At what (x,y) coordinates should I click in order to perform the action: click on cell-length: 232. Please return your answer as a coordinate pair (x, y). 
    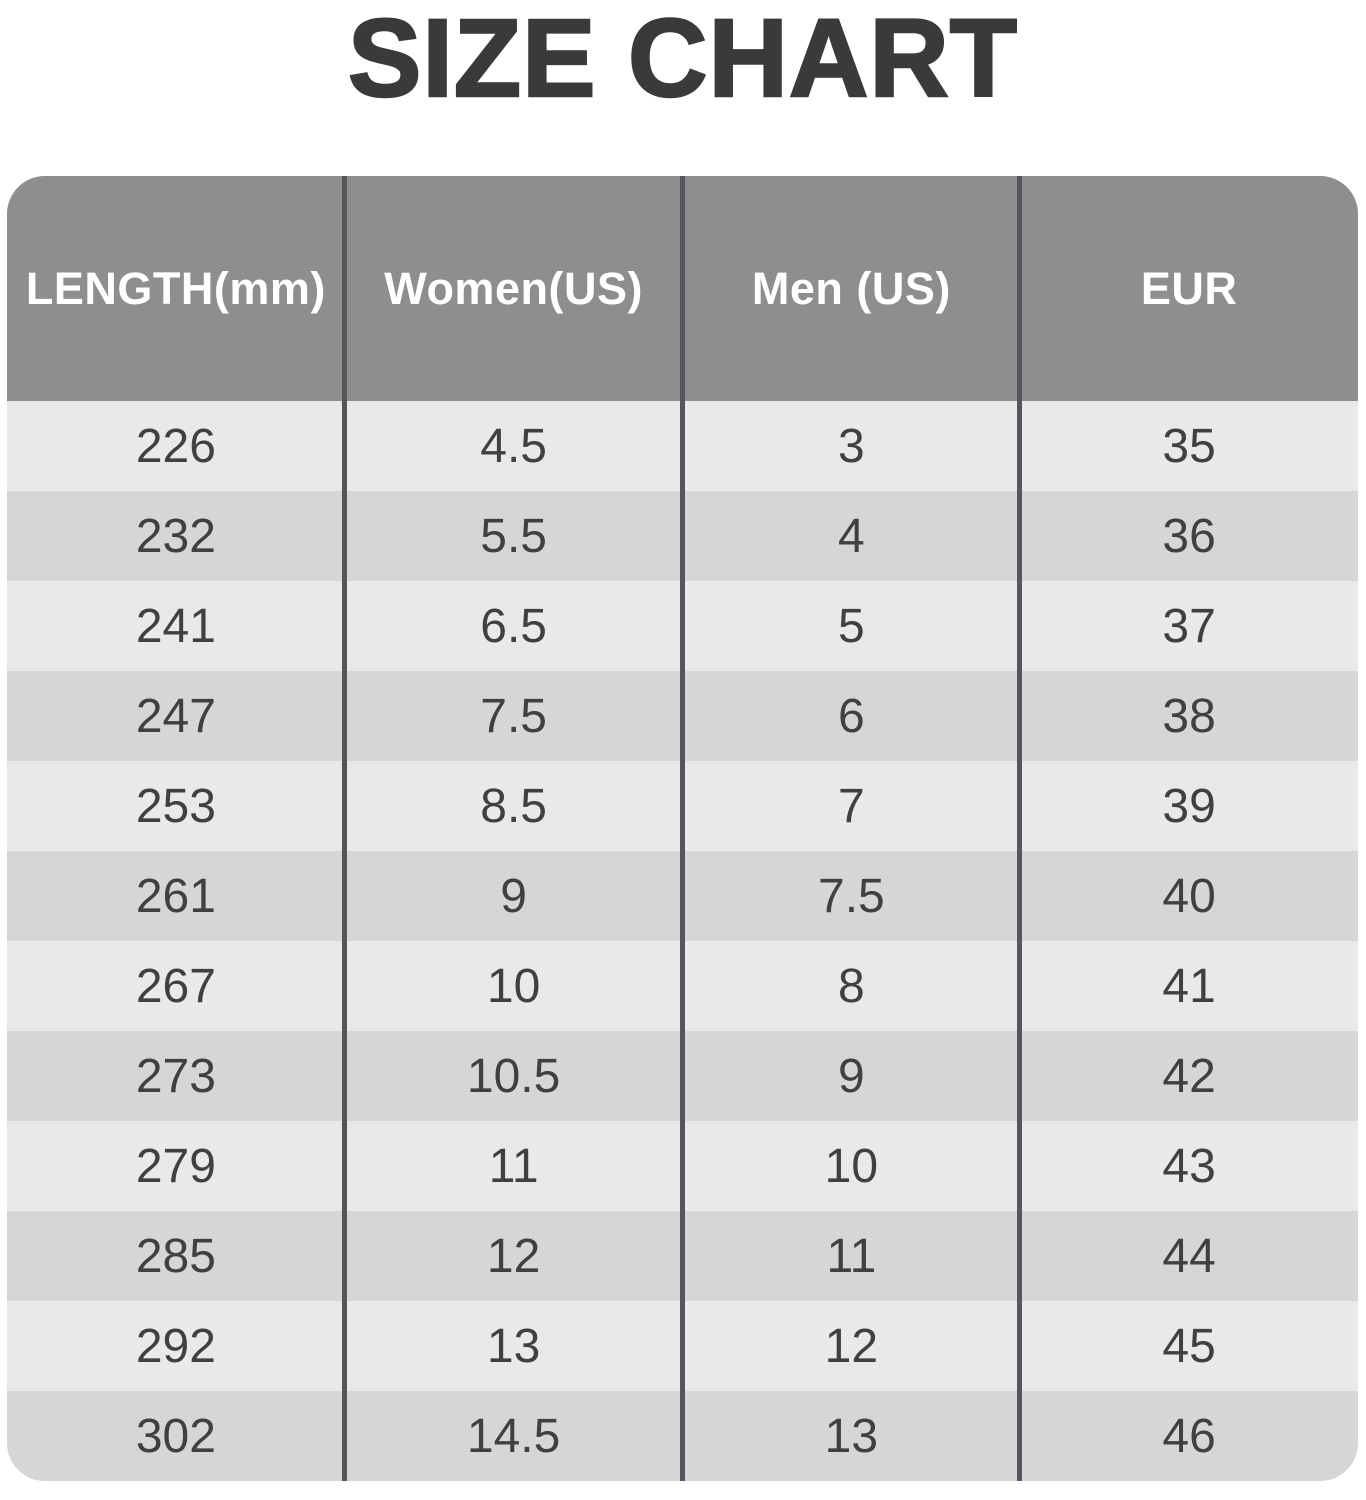
    Looking at the image, I should click on (175, 536).